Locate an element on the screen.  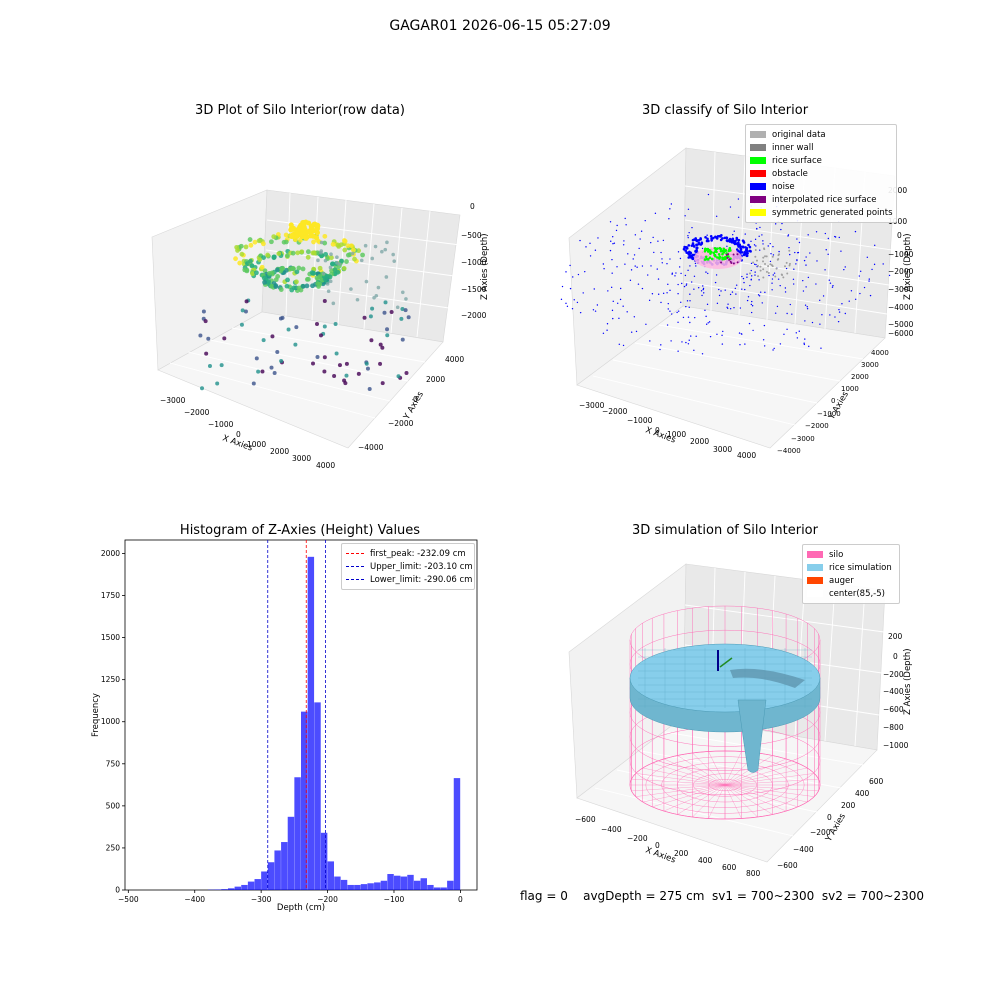
legend-label: rice surface is located at coordinates (797, 160).